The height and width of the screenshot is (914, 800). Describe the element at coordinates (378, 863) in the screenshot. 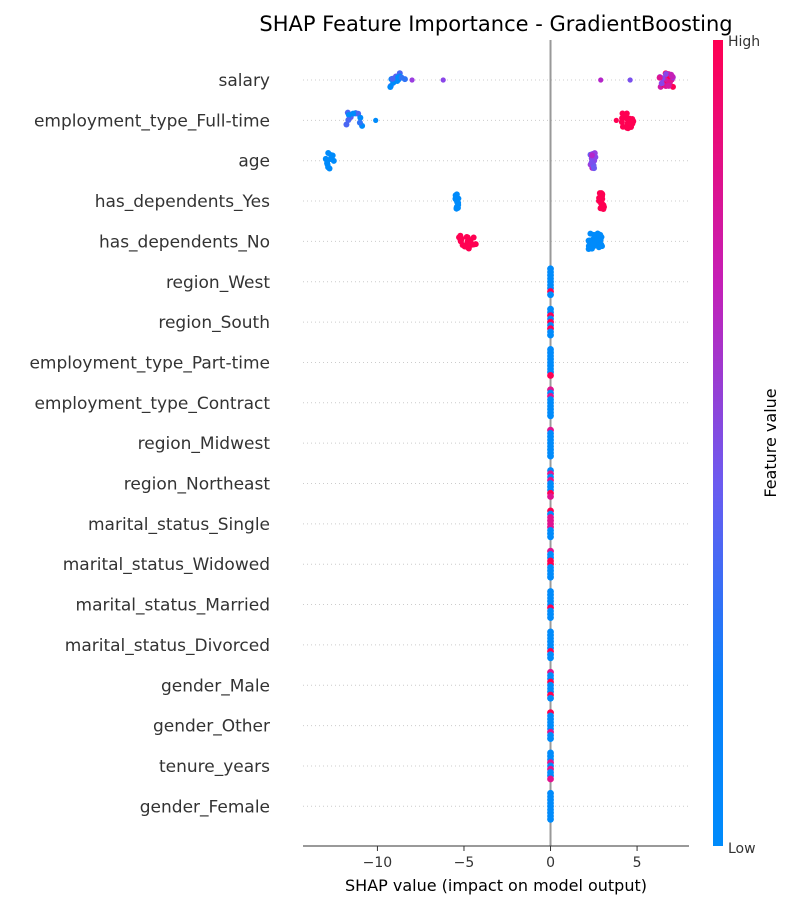

I see `x-tick-label: −10` at that location.